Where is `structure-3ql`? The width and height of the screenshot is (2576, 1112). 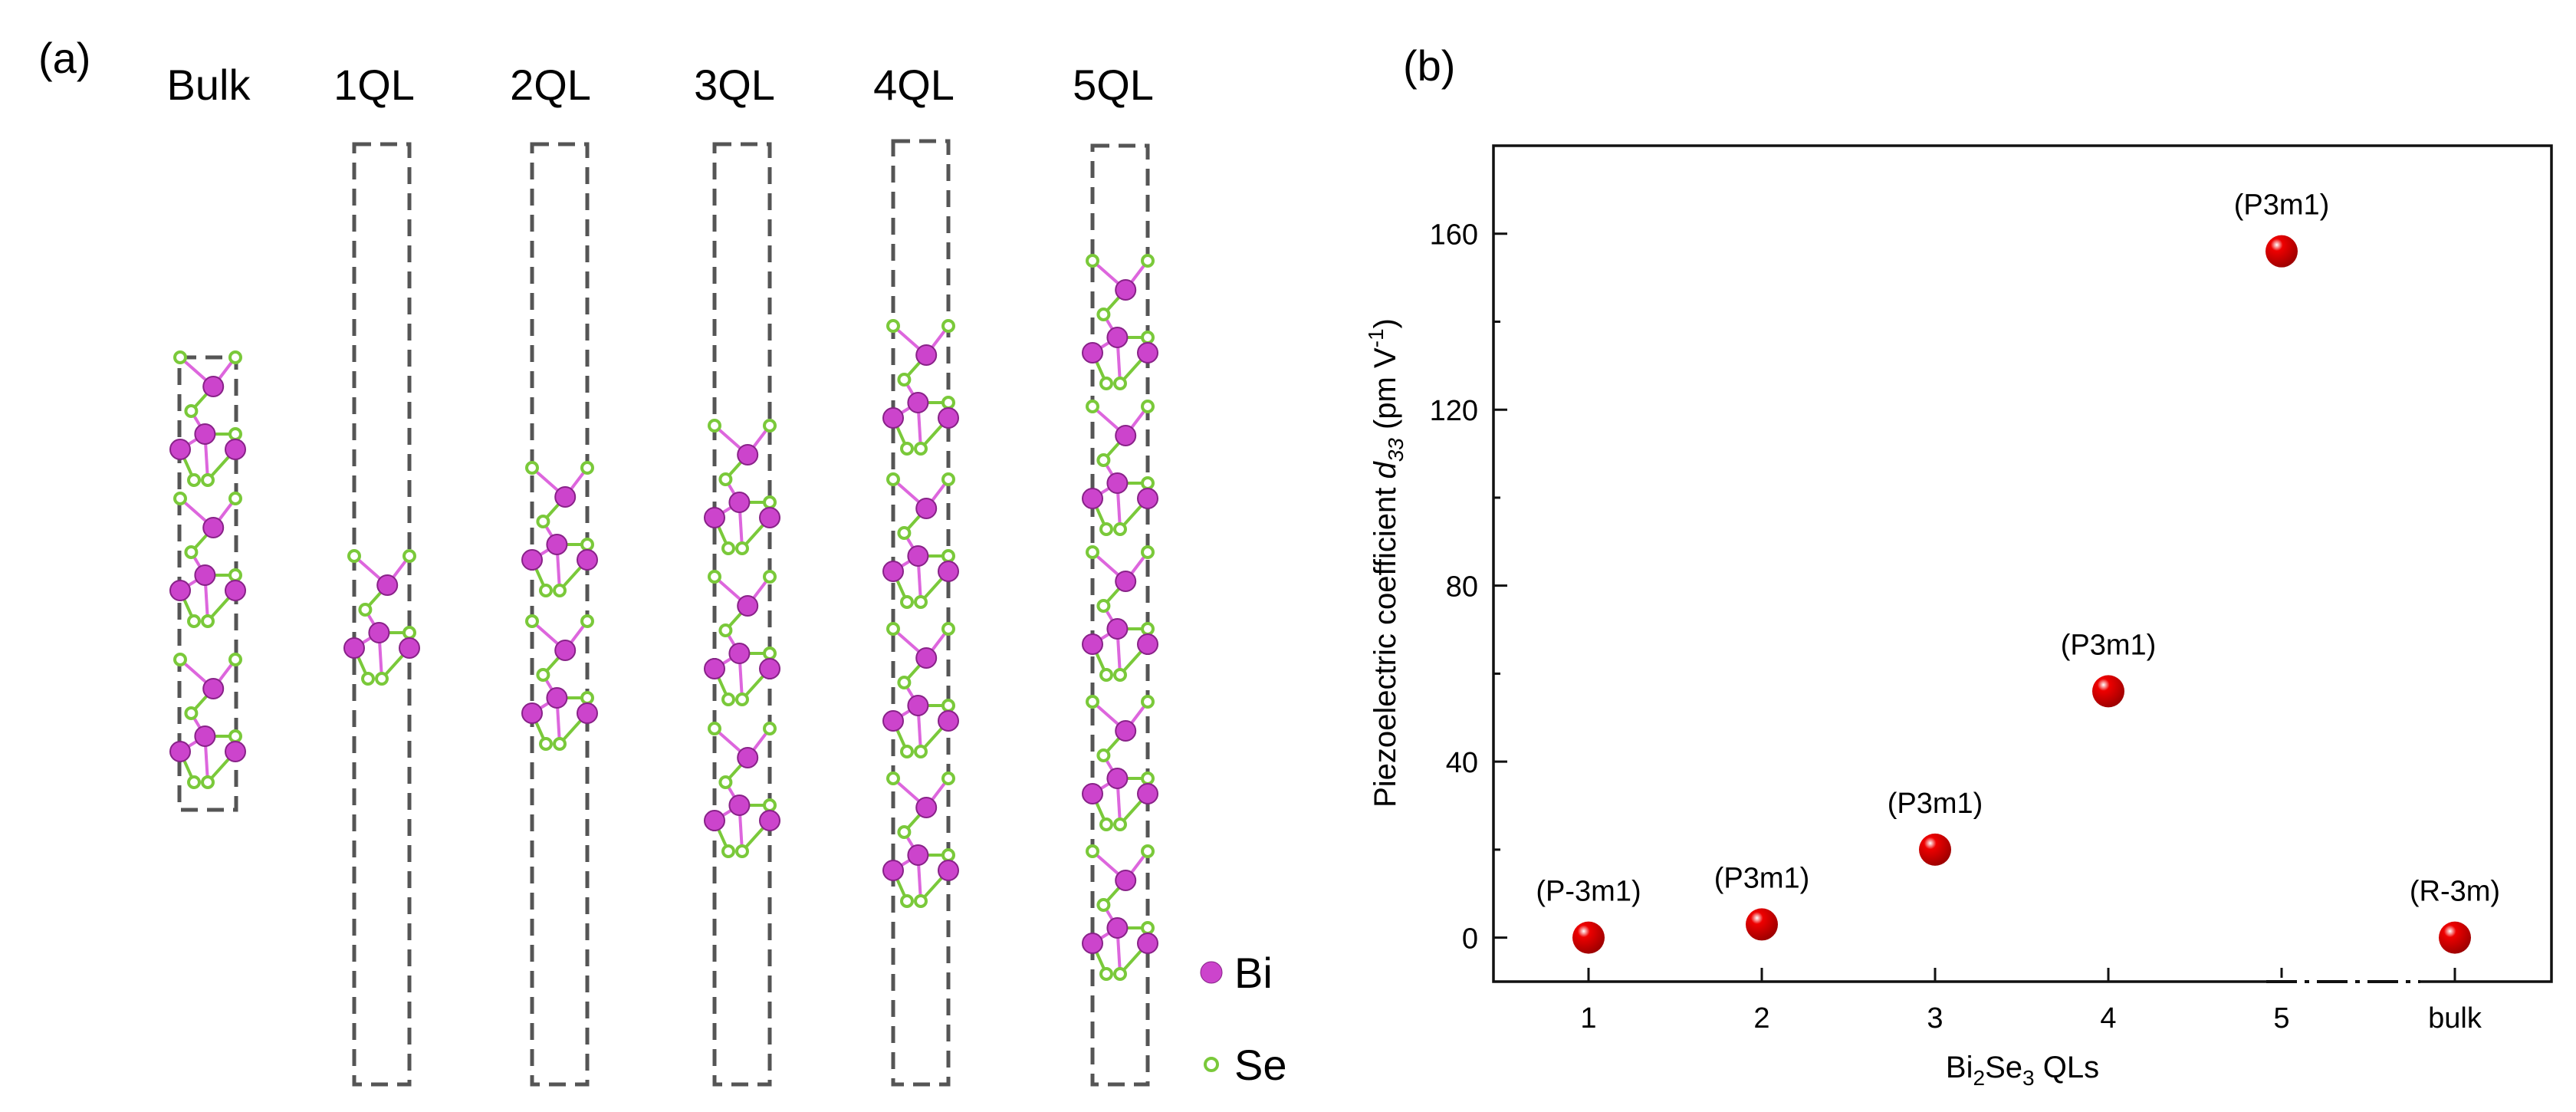
structure-3ql is located at coordinates (742, 639).